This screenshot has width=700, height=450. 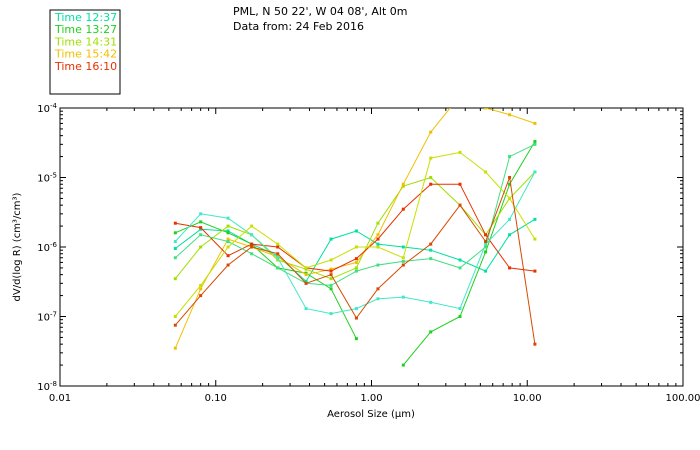 I want to click on legend-entry: Time 15:42, so click(x=85, y=54).